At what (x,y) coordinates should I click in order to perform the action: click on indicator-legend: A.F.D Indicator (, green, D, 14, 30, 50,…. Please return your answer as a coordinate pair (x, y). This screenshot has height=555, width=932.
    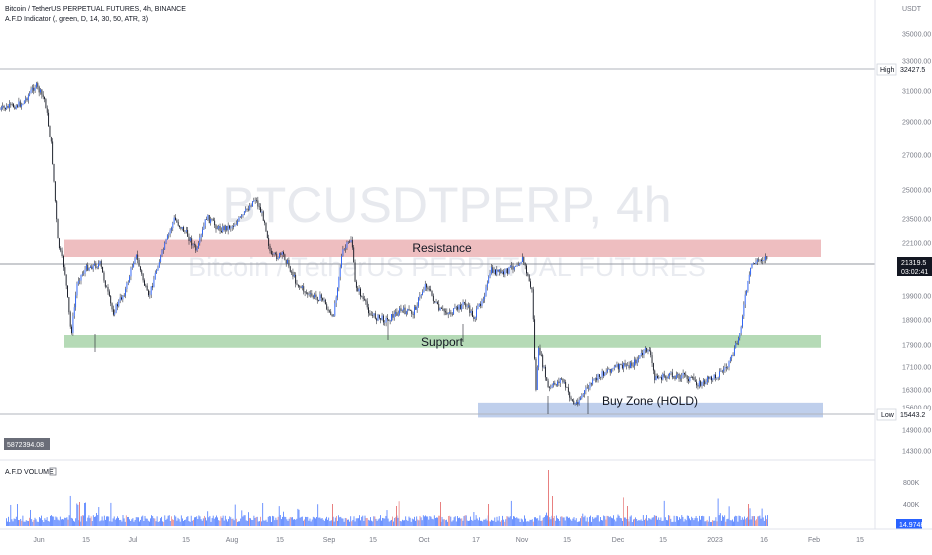
    Looking at the image, I should click on (76, 19).